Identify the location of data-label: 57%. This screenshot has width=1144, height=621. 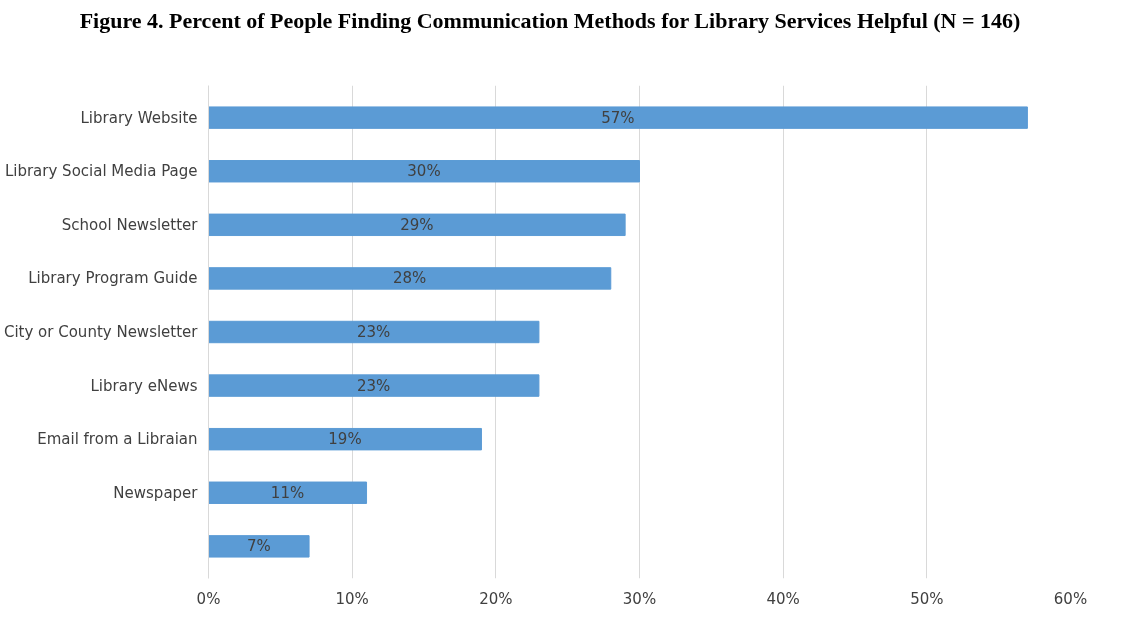
(618, 117).